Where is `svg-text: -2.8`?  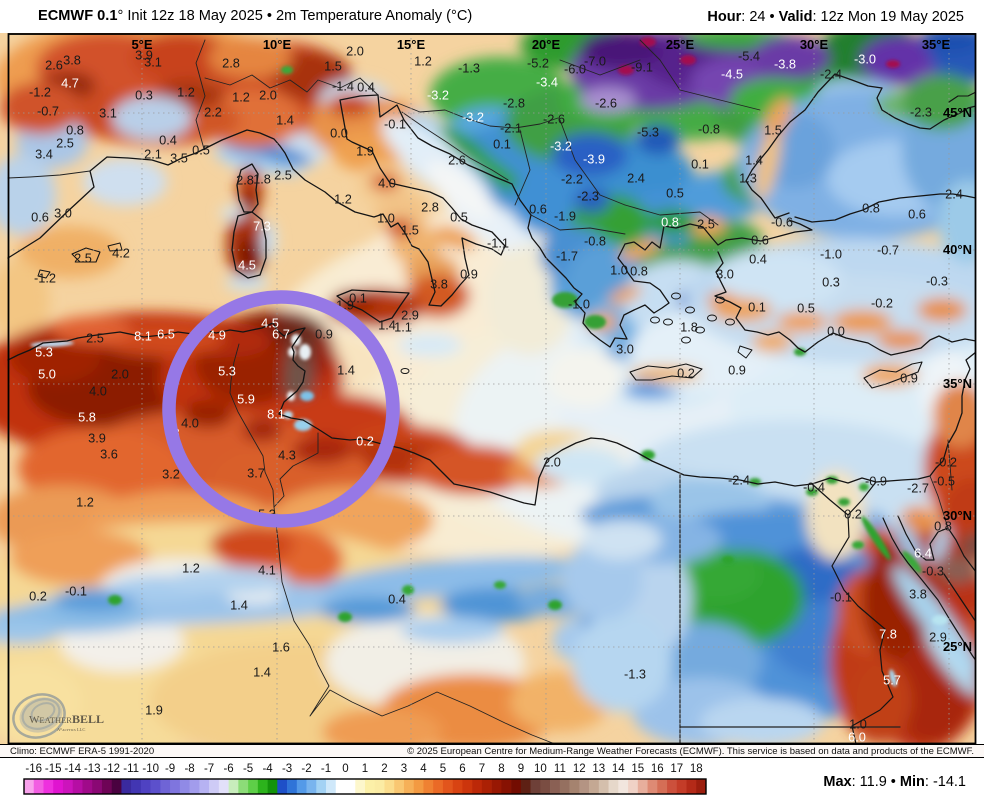
svg-text: -2.8 is located at coordinates (514, 103).